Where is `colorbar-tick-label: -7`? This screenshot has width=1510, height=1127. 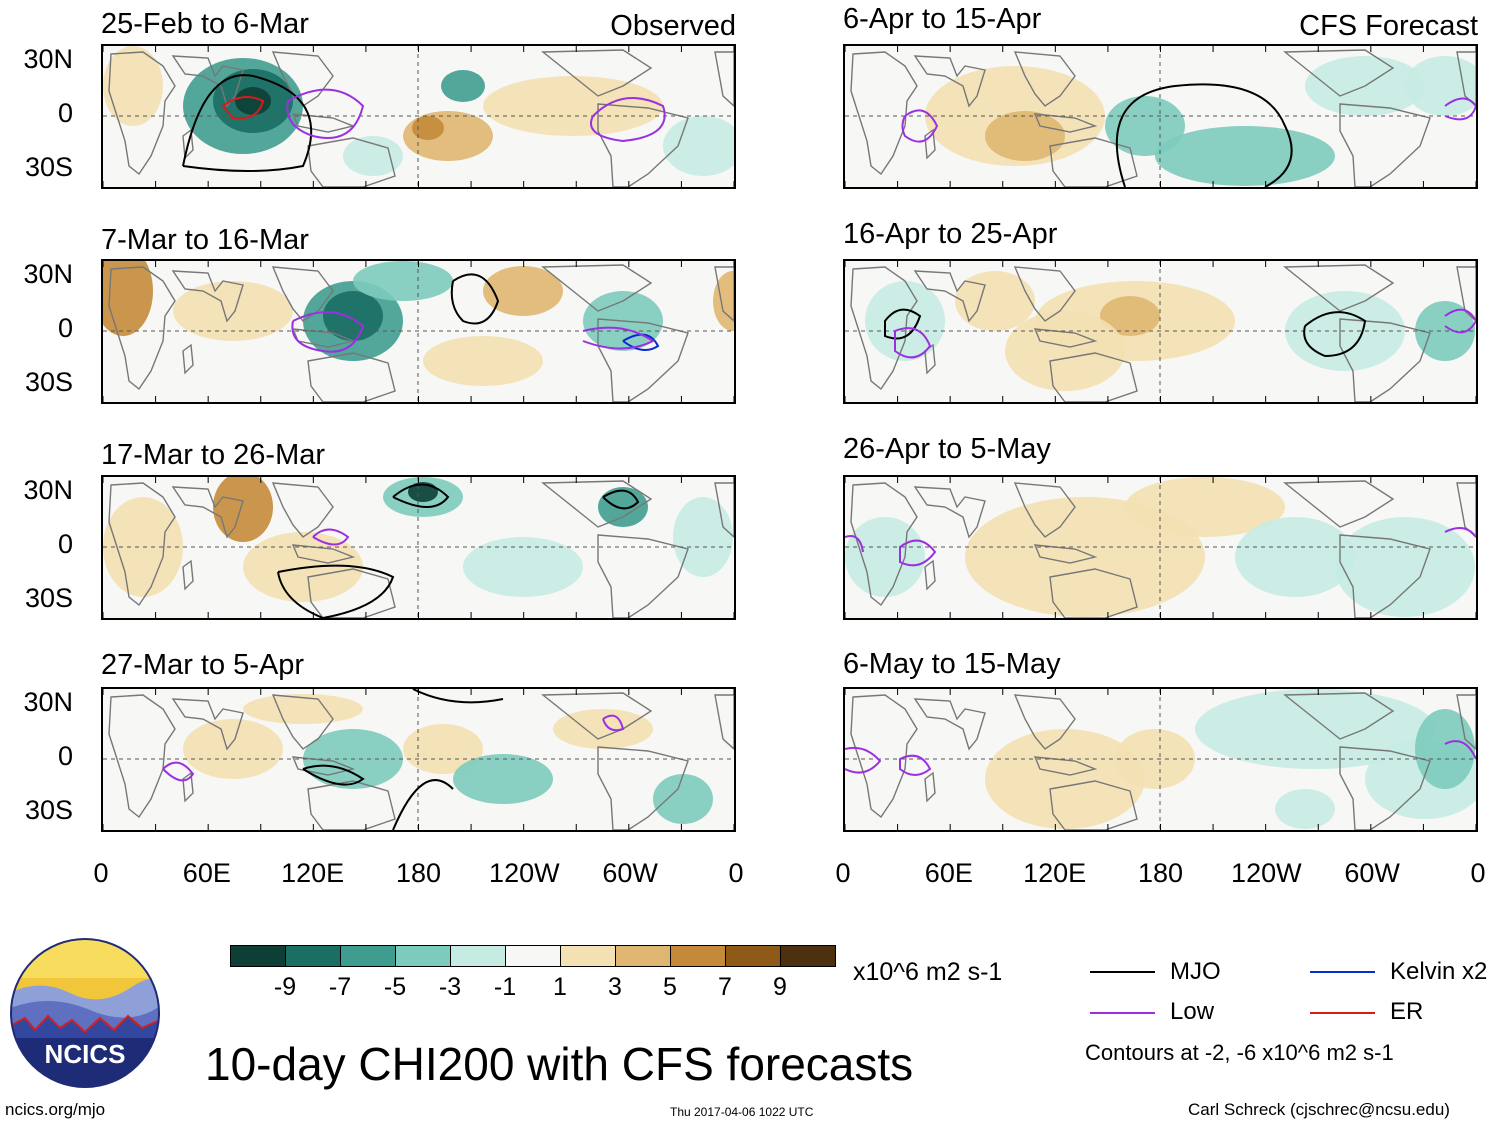
colorbar-tick-label: -7 is located at coordinates (340, 987).